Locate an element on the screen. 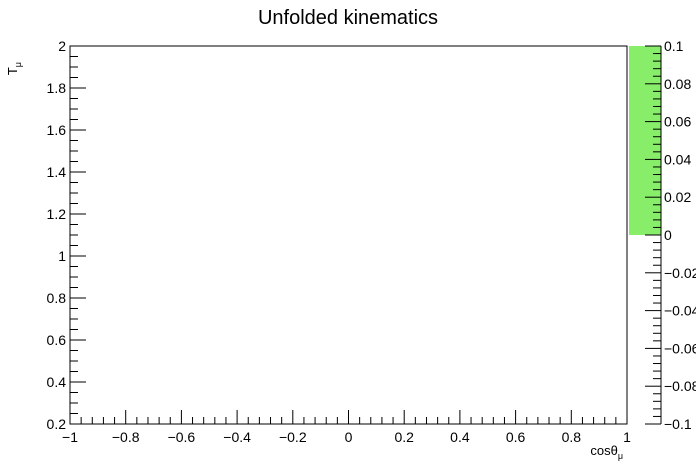 Image resolution: width=696 pixels, height=472 pixels. x-axis-title-base: cosθ is located at coordinates (603, 450).